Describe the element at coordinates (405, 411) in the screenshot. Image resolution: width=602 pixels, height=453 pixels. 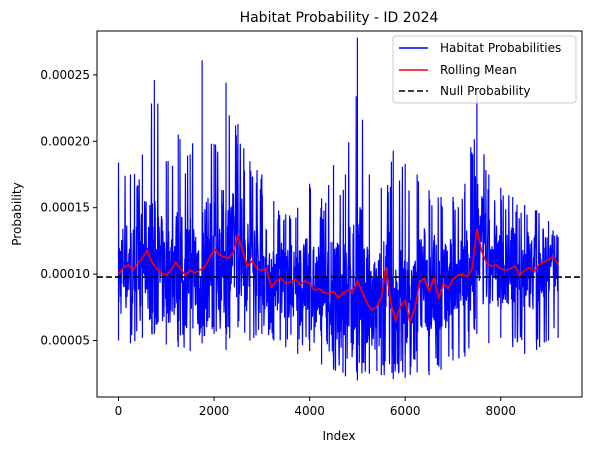
I see `x-tick-label: 6000` at that location.